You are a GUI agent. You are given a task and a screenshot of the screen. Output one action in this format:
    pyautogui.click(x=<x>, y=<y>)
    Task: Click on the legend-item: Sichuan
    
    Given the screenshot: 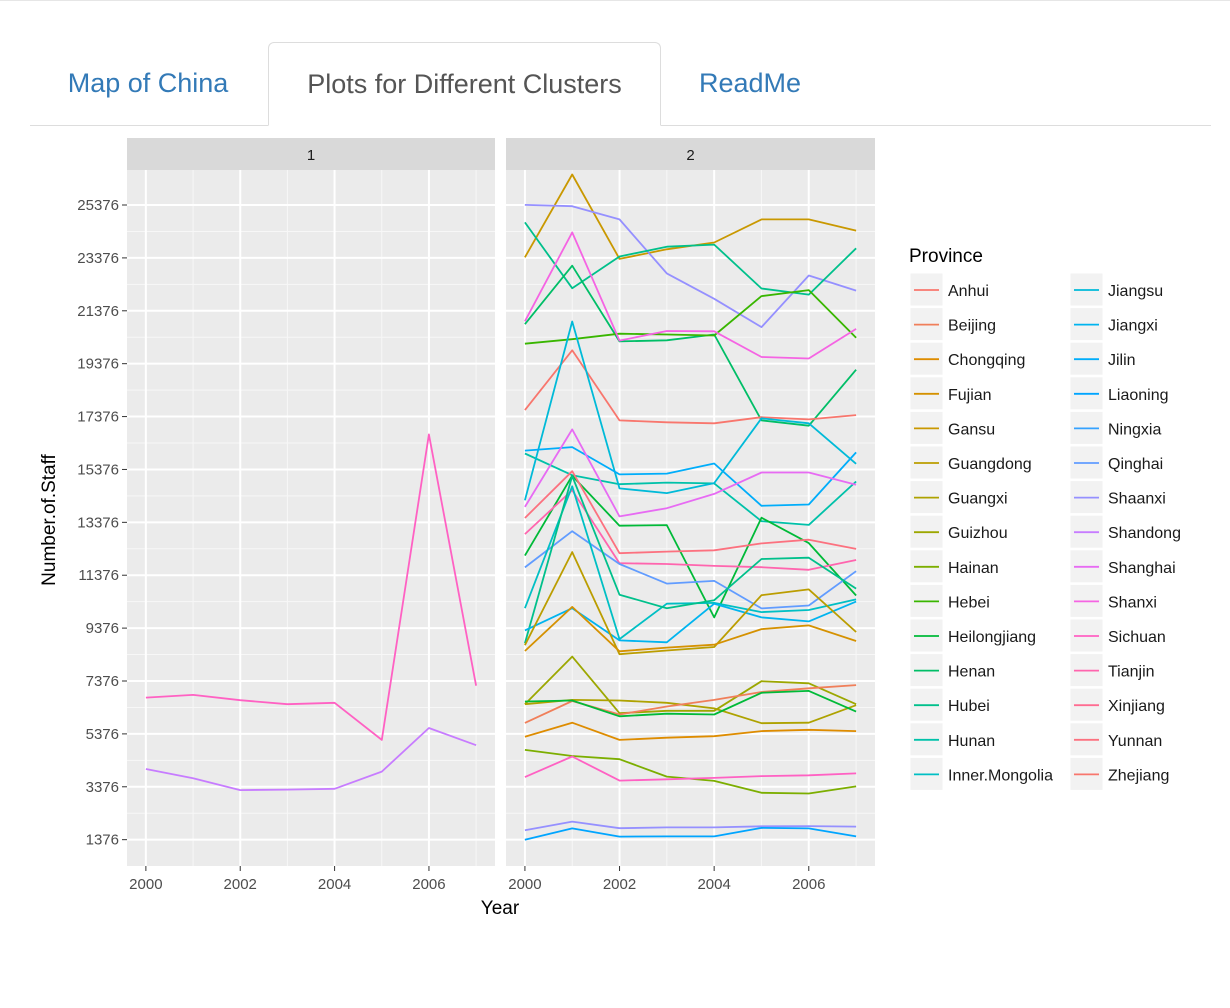 What is the action you would take?
    pyautogui.click(x=1117, y=635)
    